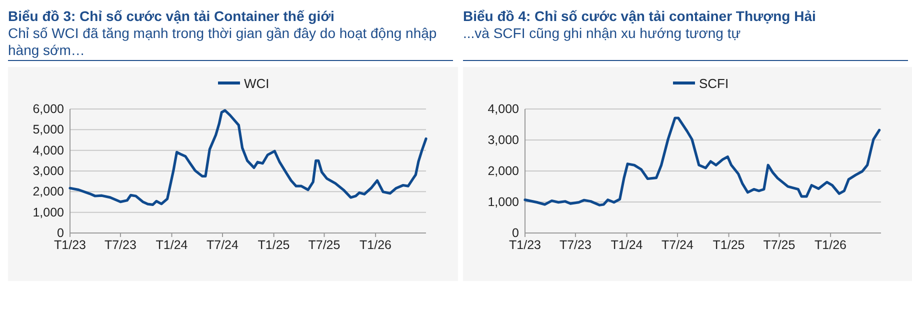  I want to click on legend-label: WCI, so click(257, 83).